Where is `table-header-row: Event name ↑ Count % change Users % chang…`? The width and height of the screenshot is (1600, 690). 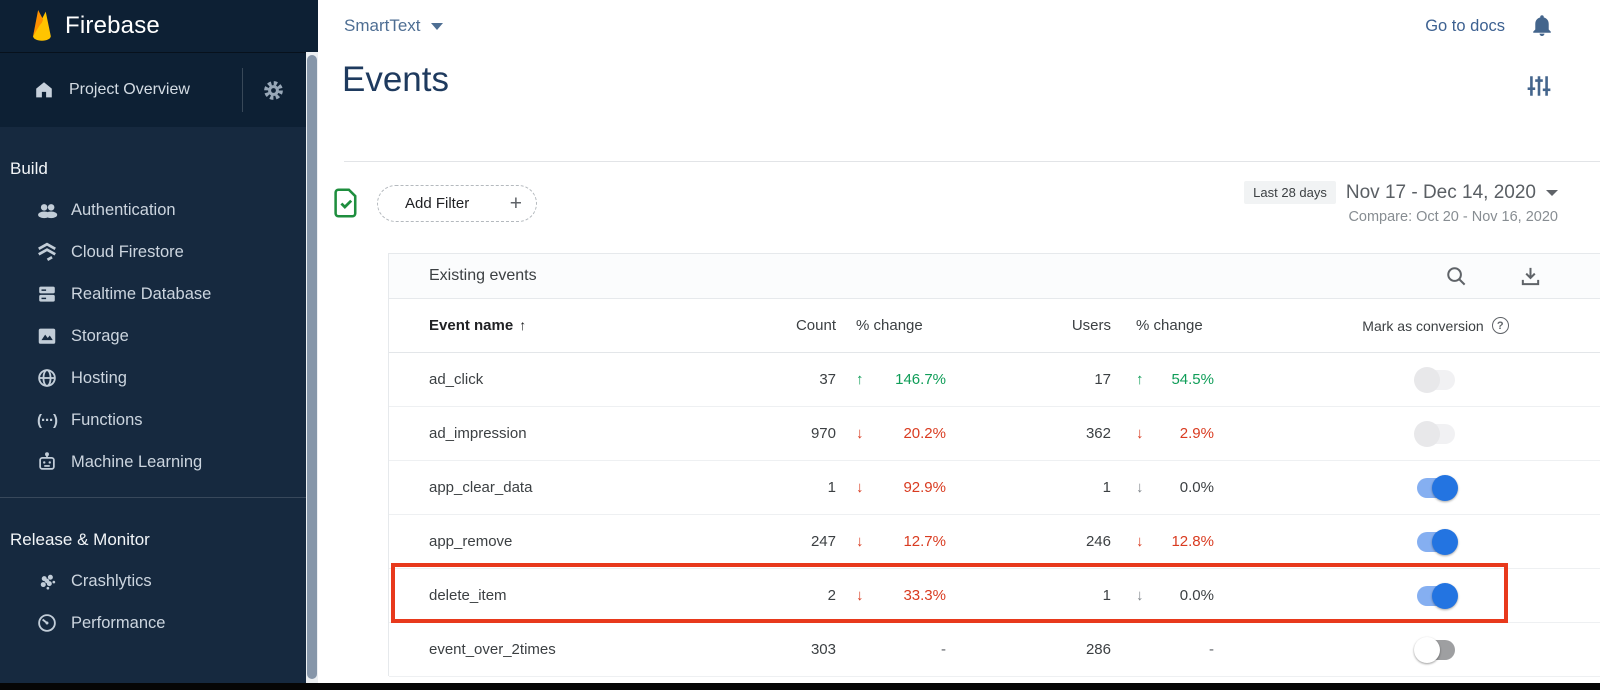 table-header-row: Event name ↑ Count % change Users % chang… is located at coordinates (994, 326).